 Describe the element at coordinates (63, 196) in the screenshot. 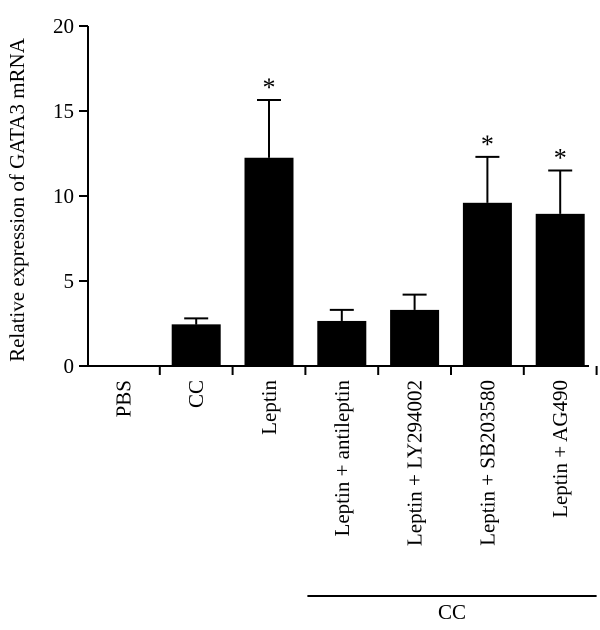

I see `y-tick-label: 10` at that location.